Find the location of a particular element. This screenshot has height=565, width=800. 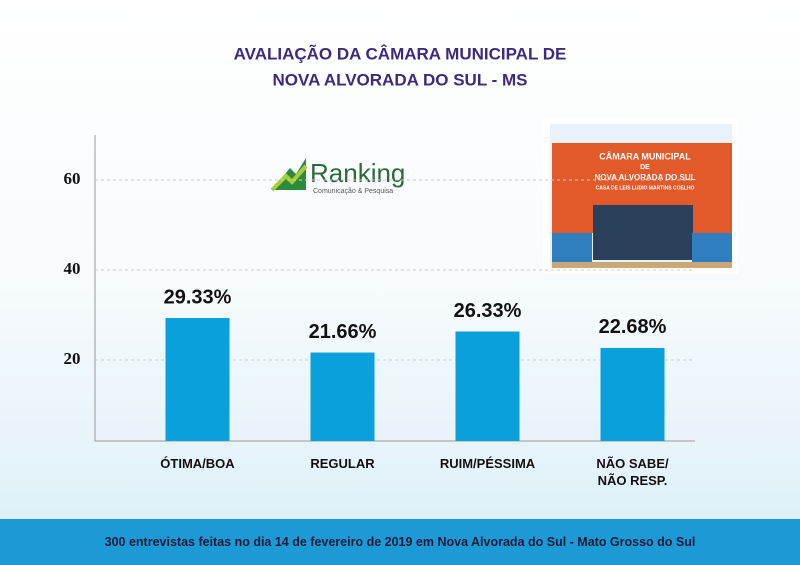

logo-tagline: Comunicação & Pesquisa is located at coordinates (353, 191).